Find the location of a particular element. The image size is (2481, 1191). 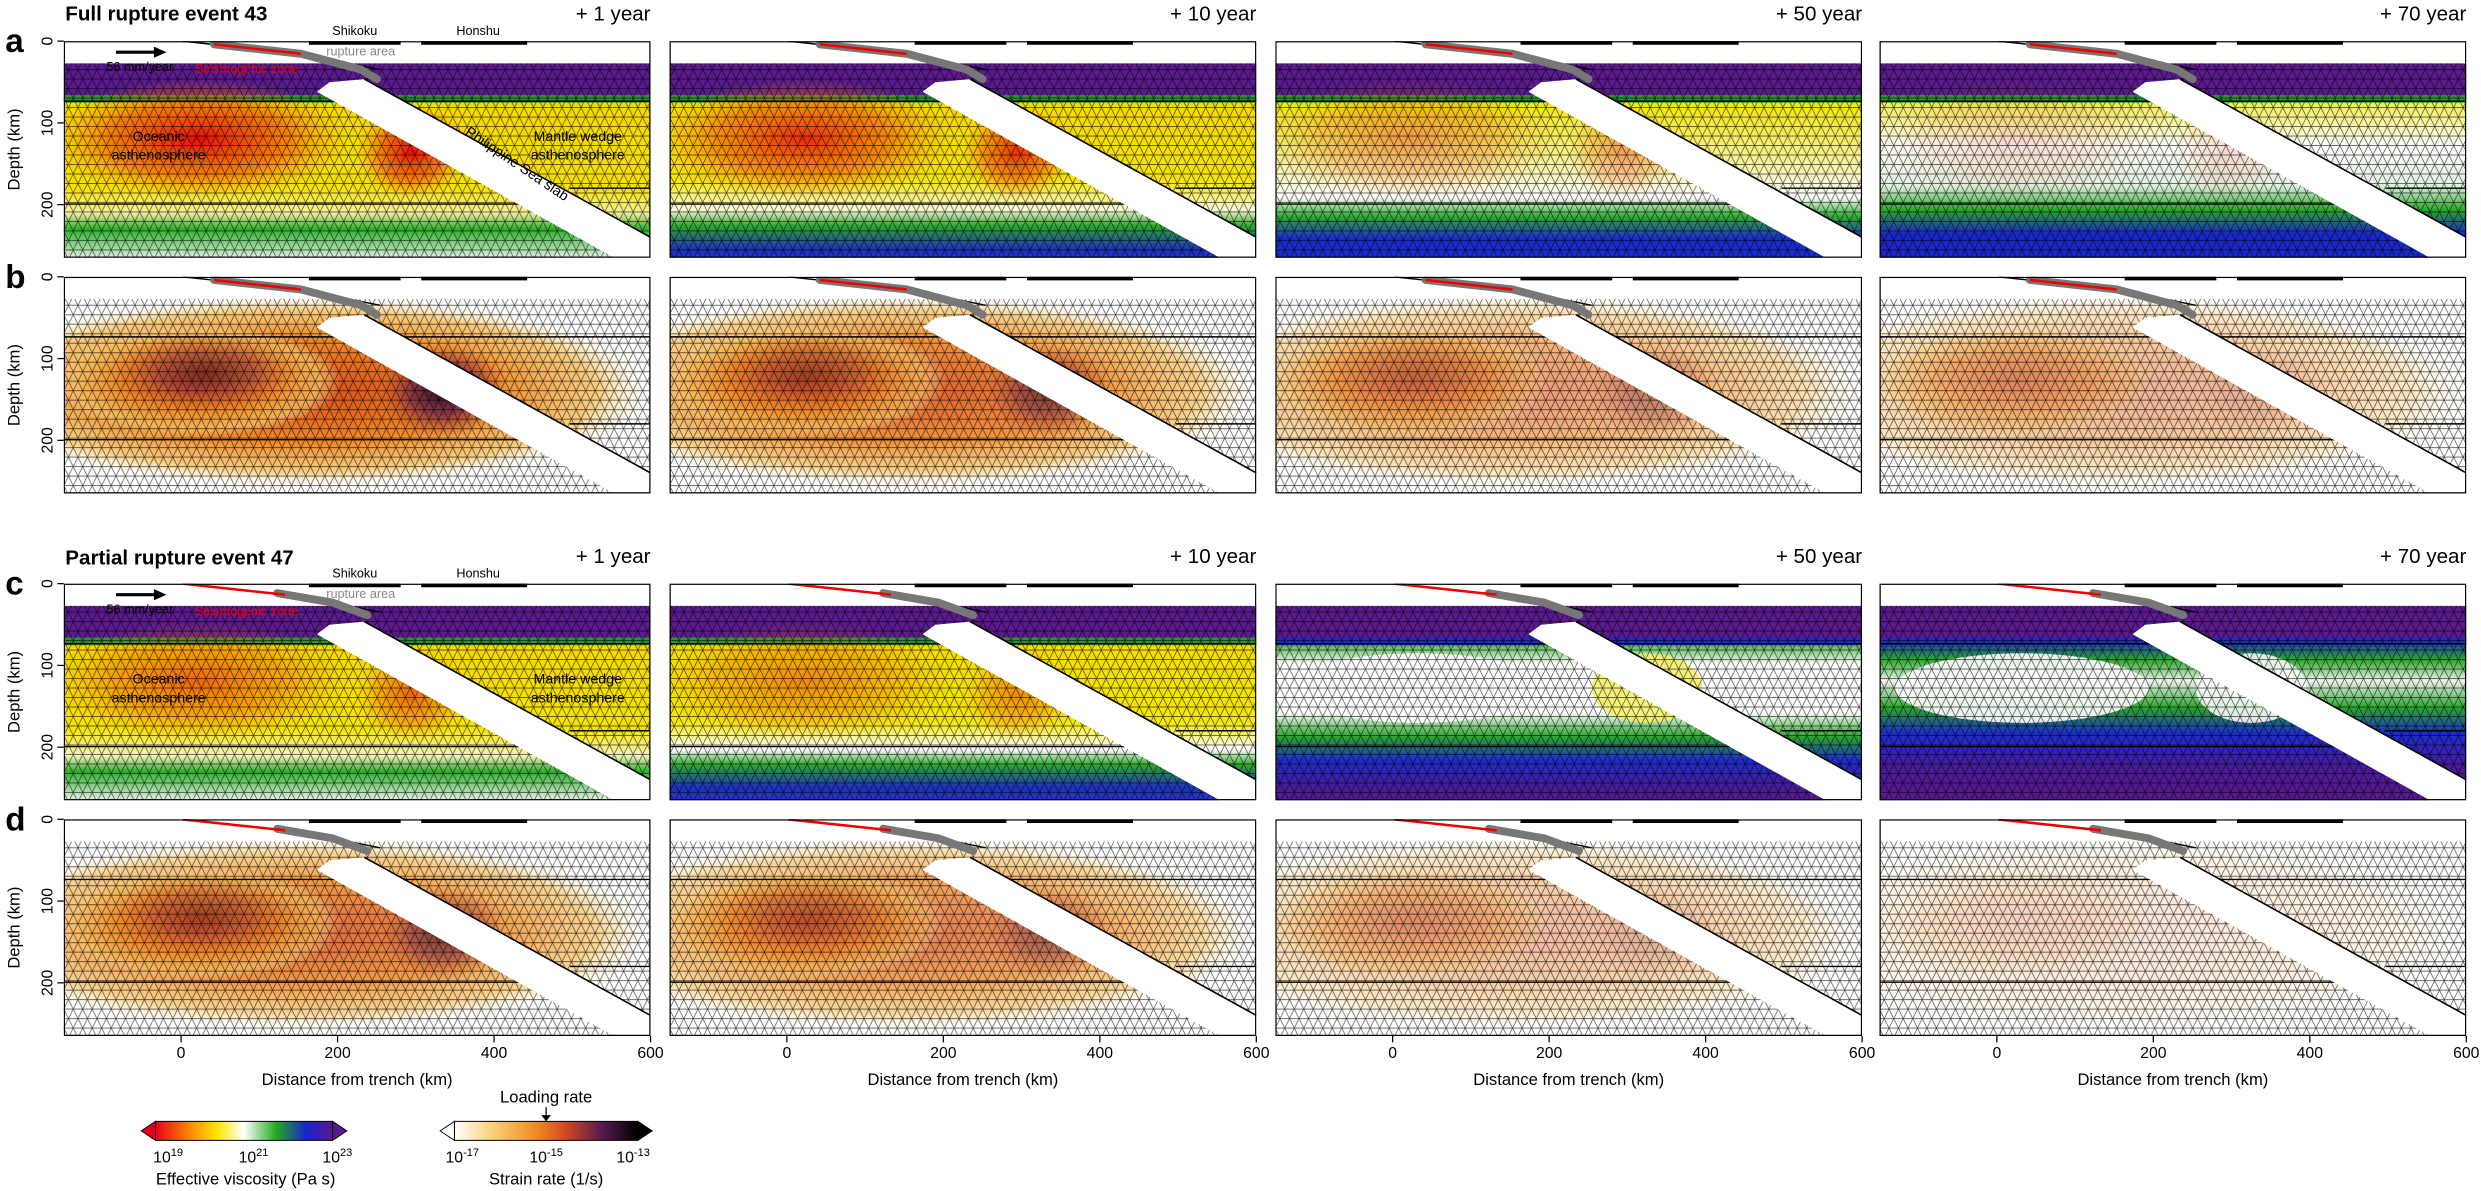

panel-letter: b is located at coordinates (15, 277).